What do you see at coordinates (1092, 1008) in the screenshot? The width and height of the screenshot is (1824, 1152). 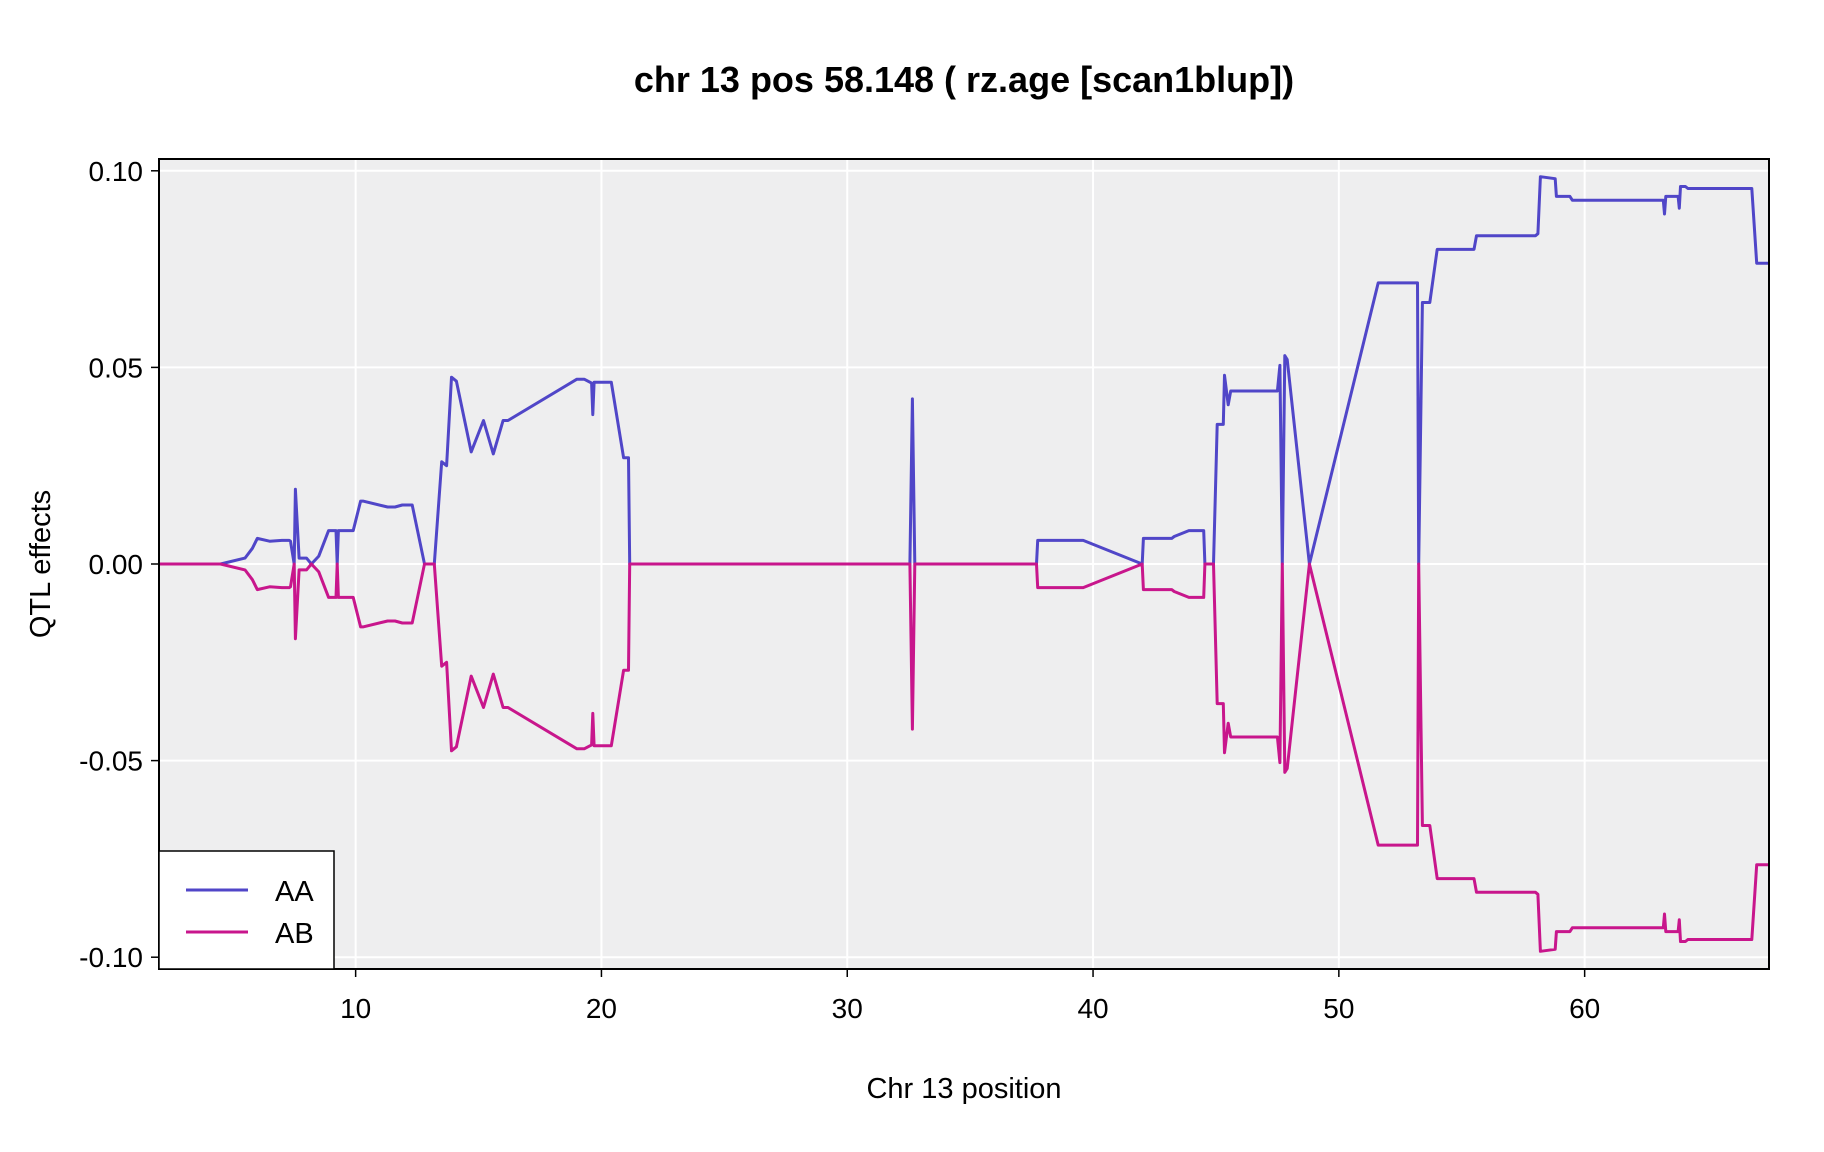 I see `x-tick-label: 40` at bounding box center [1092, 1008].